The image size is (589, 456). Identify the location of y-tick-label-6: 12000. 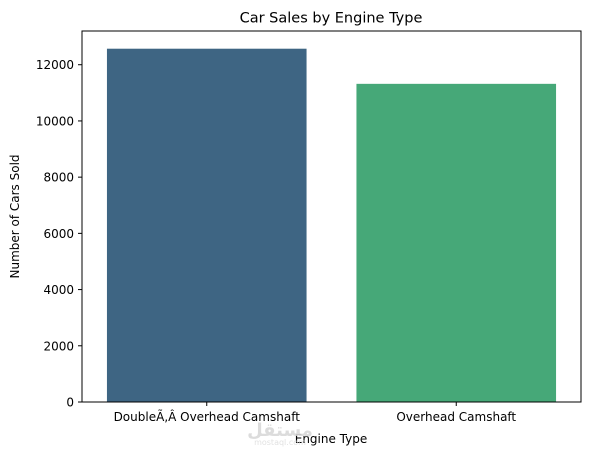
(55, 65).